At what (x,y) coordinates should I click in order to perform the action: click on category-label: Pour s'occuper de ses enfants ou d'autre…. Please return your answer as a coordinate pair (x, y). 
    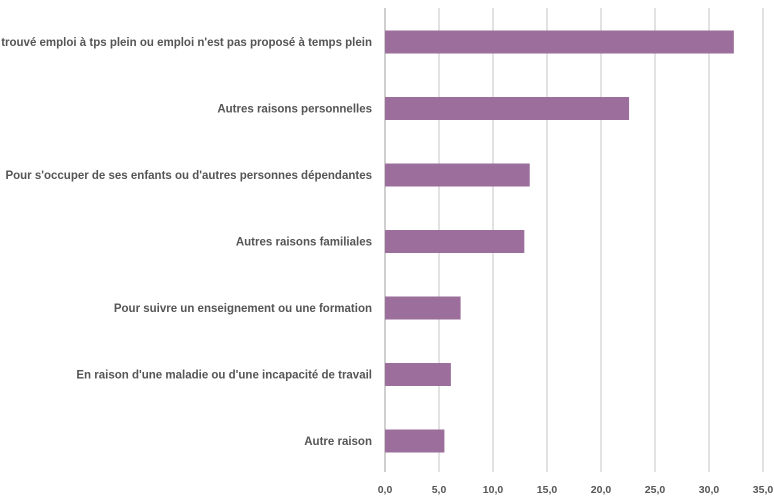
    Looking at the image, I should click on (188, 176).